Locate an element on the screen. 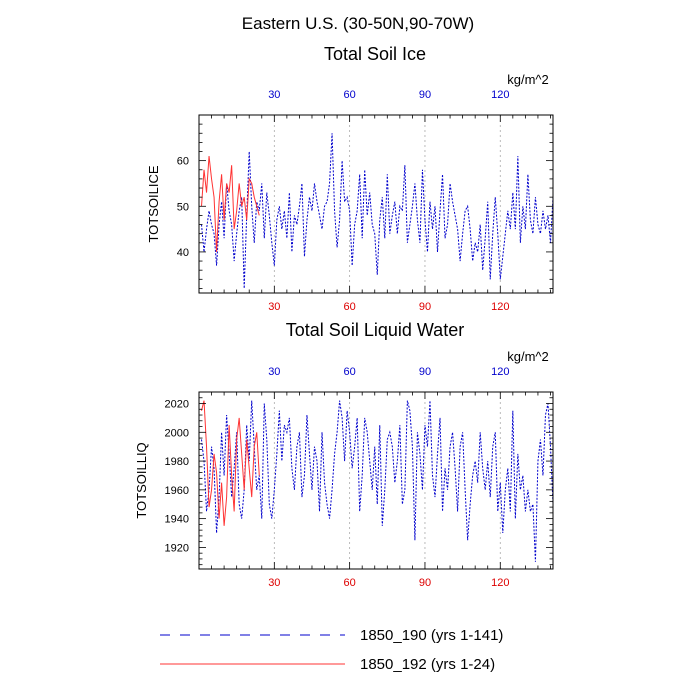 The height and width of the screenshot is (700, 700). y-tick-label: 1960 is located at coordinates (177, 491).